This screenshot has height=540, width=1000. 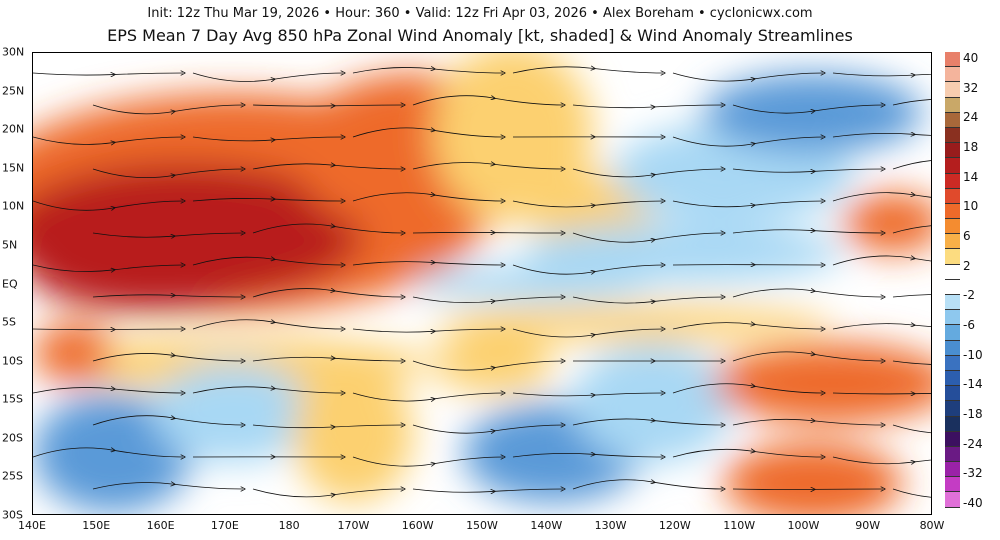 I want to click on lat-label: 5N, so click(x=10, y=245).